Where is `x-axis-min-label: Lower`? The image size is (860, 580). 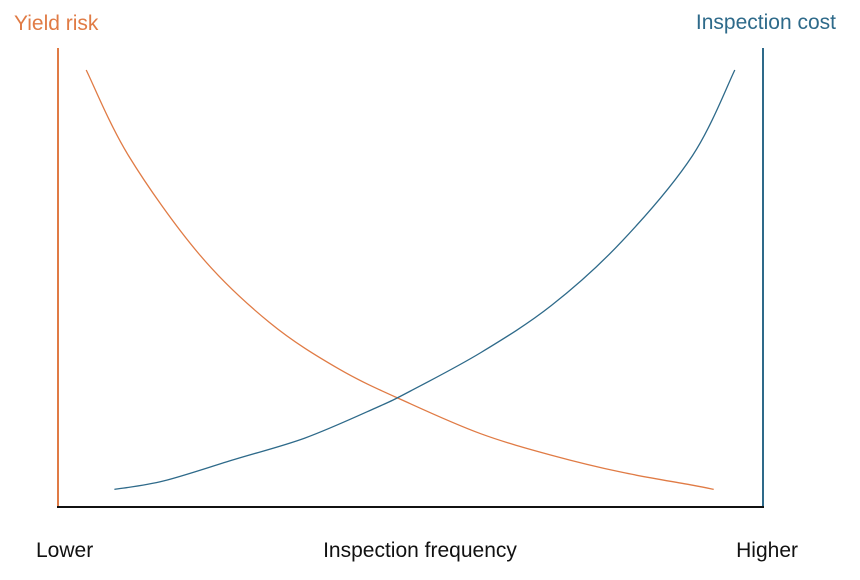 x-axis-min-label: Lower is located at coordinates (65, 550).